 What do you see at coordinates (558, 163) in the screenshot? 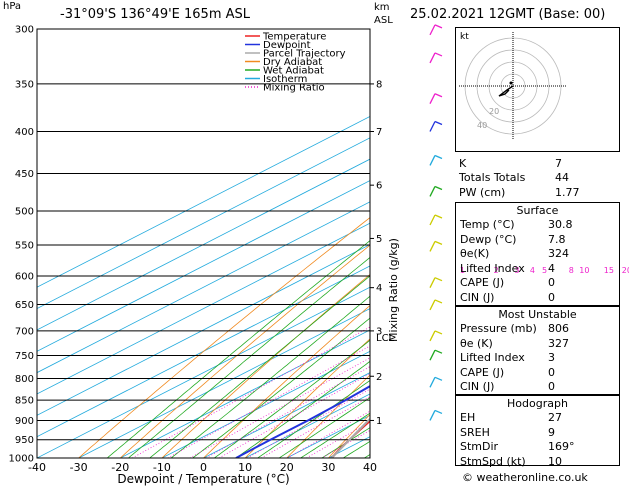
I see `index-value: 7` at bounding box center [558, 163].